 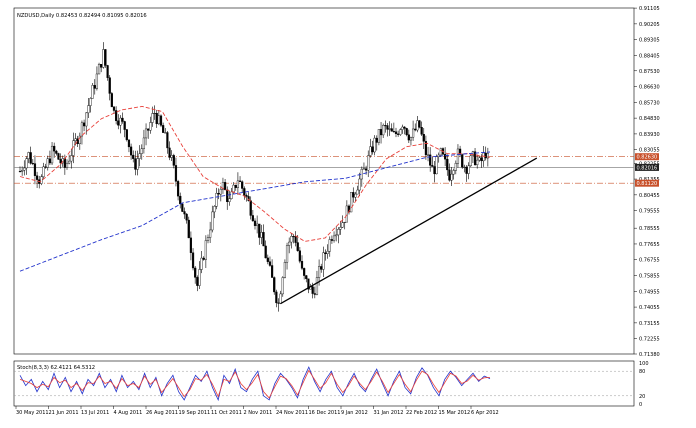 What do you see at coordinates (32, 413) in the screenshot?
I see `time-tick-label: 30 May 2011` at bounding box center [32, 413].